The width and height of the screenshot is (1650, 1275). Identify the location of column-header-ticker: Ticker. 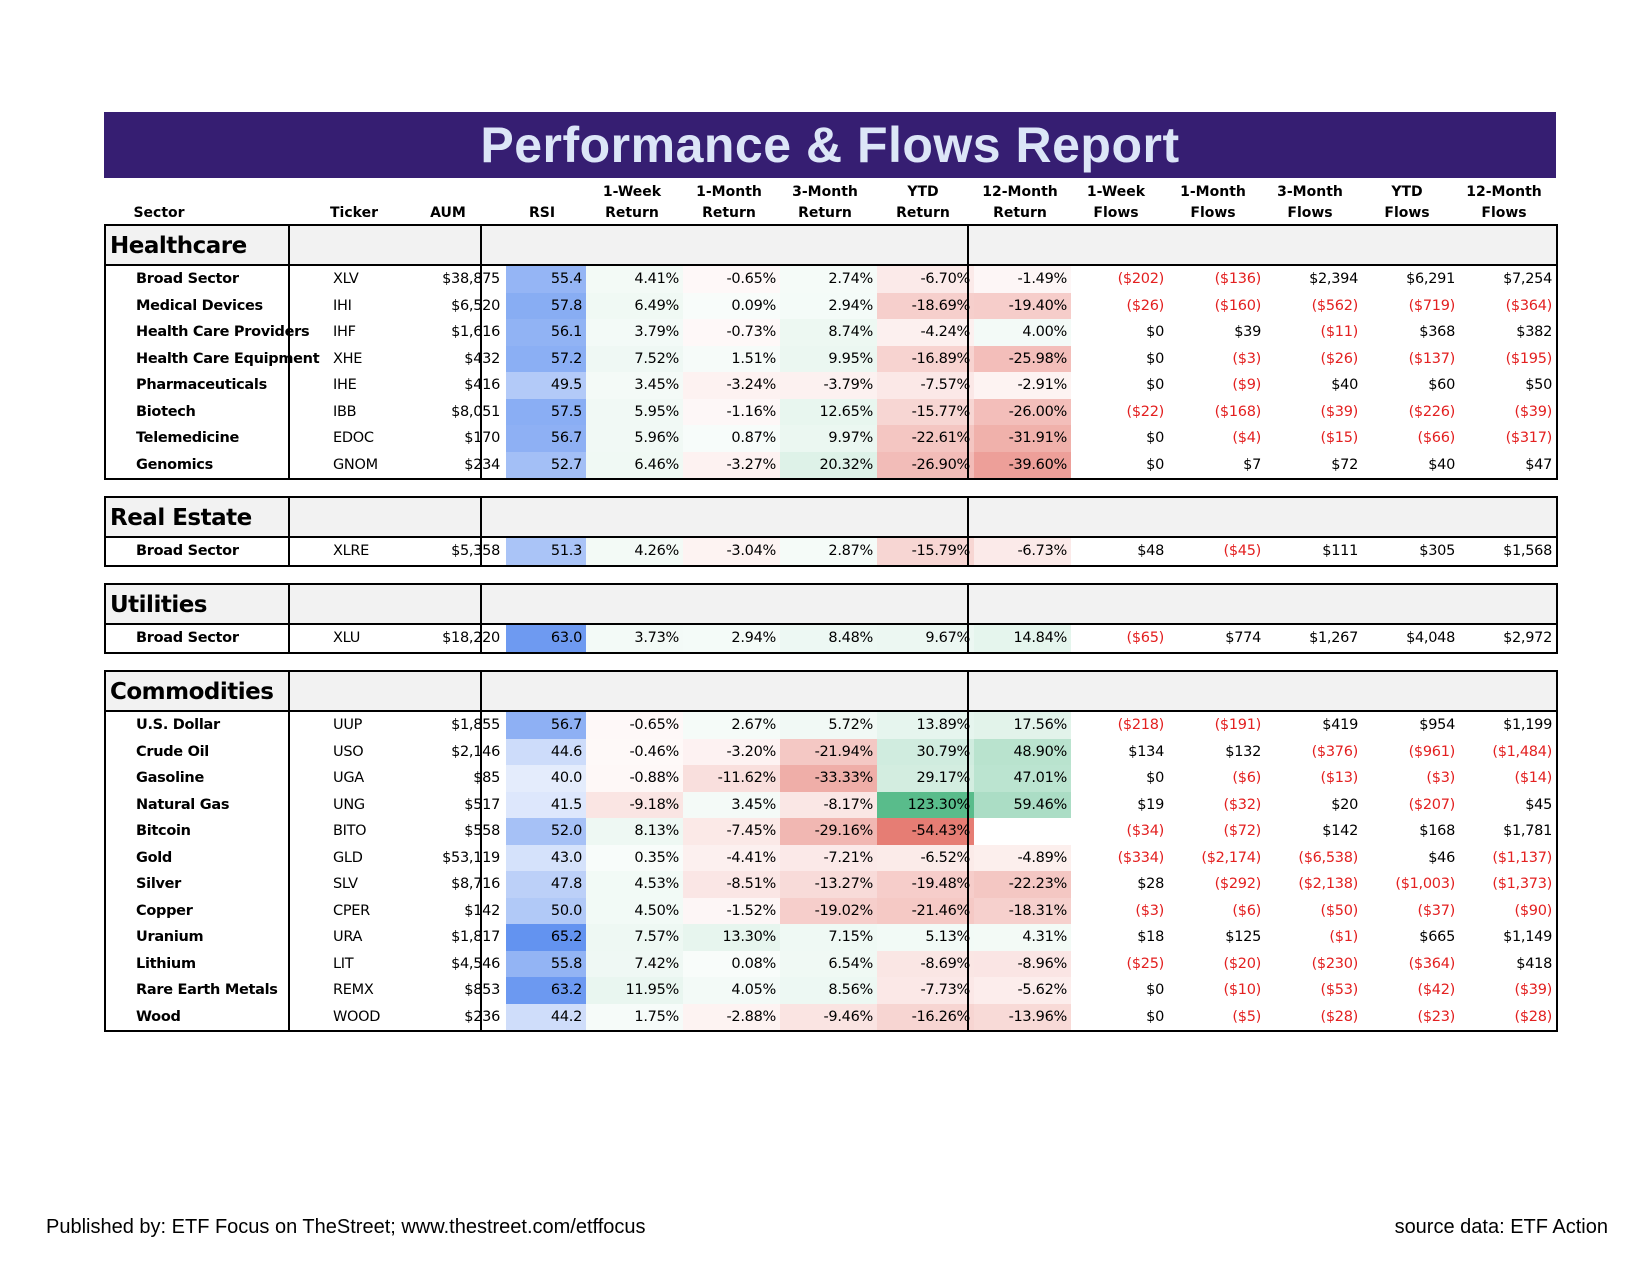
(354, 213).